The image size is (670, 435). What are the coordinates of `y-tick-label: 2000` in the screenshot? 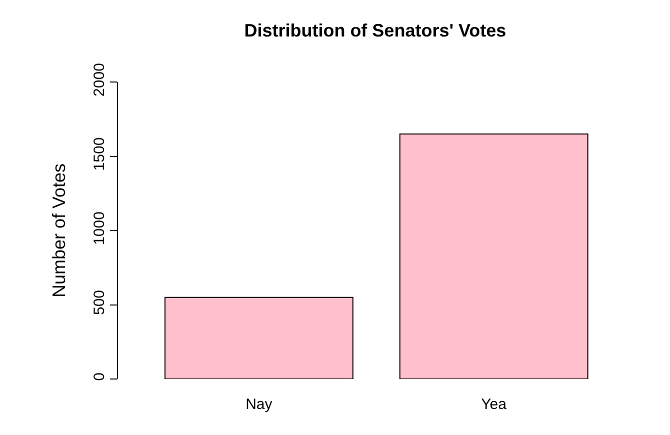 It's located at (99, 79).